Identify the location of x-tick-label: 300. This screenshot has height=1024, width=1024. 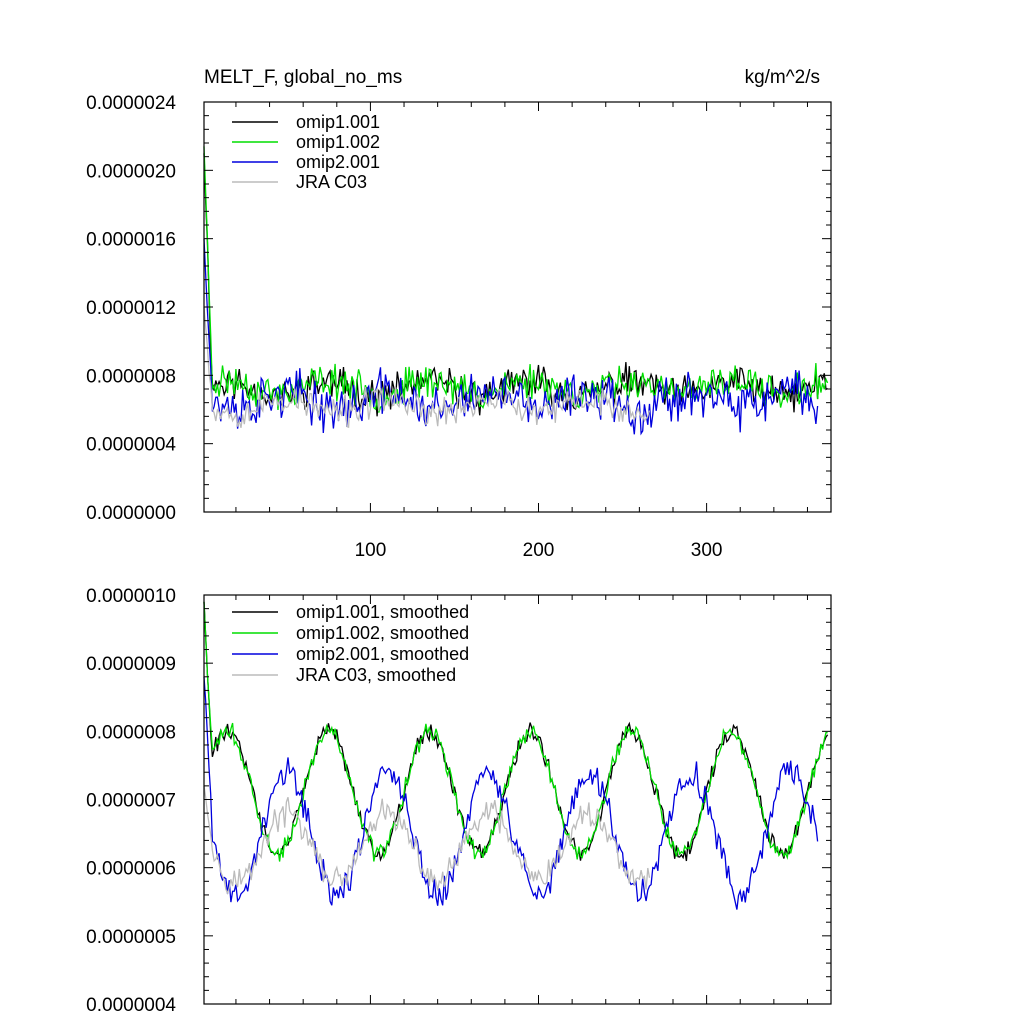
(707, 550).